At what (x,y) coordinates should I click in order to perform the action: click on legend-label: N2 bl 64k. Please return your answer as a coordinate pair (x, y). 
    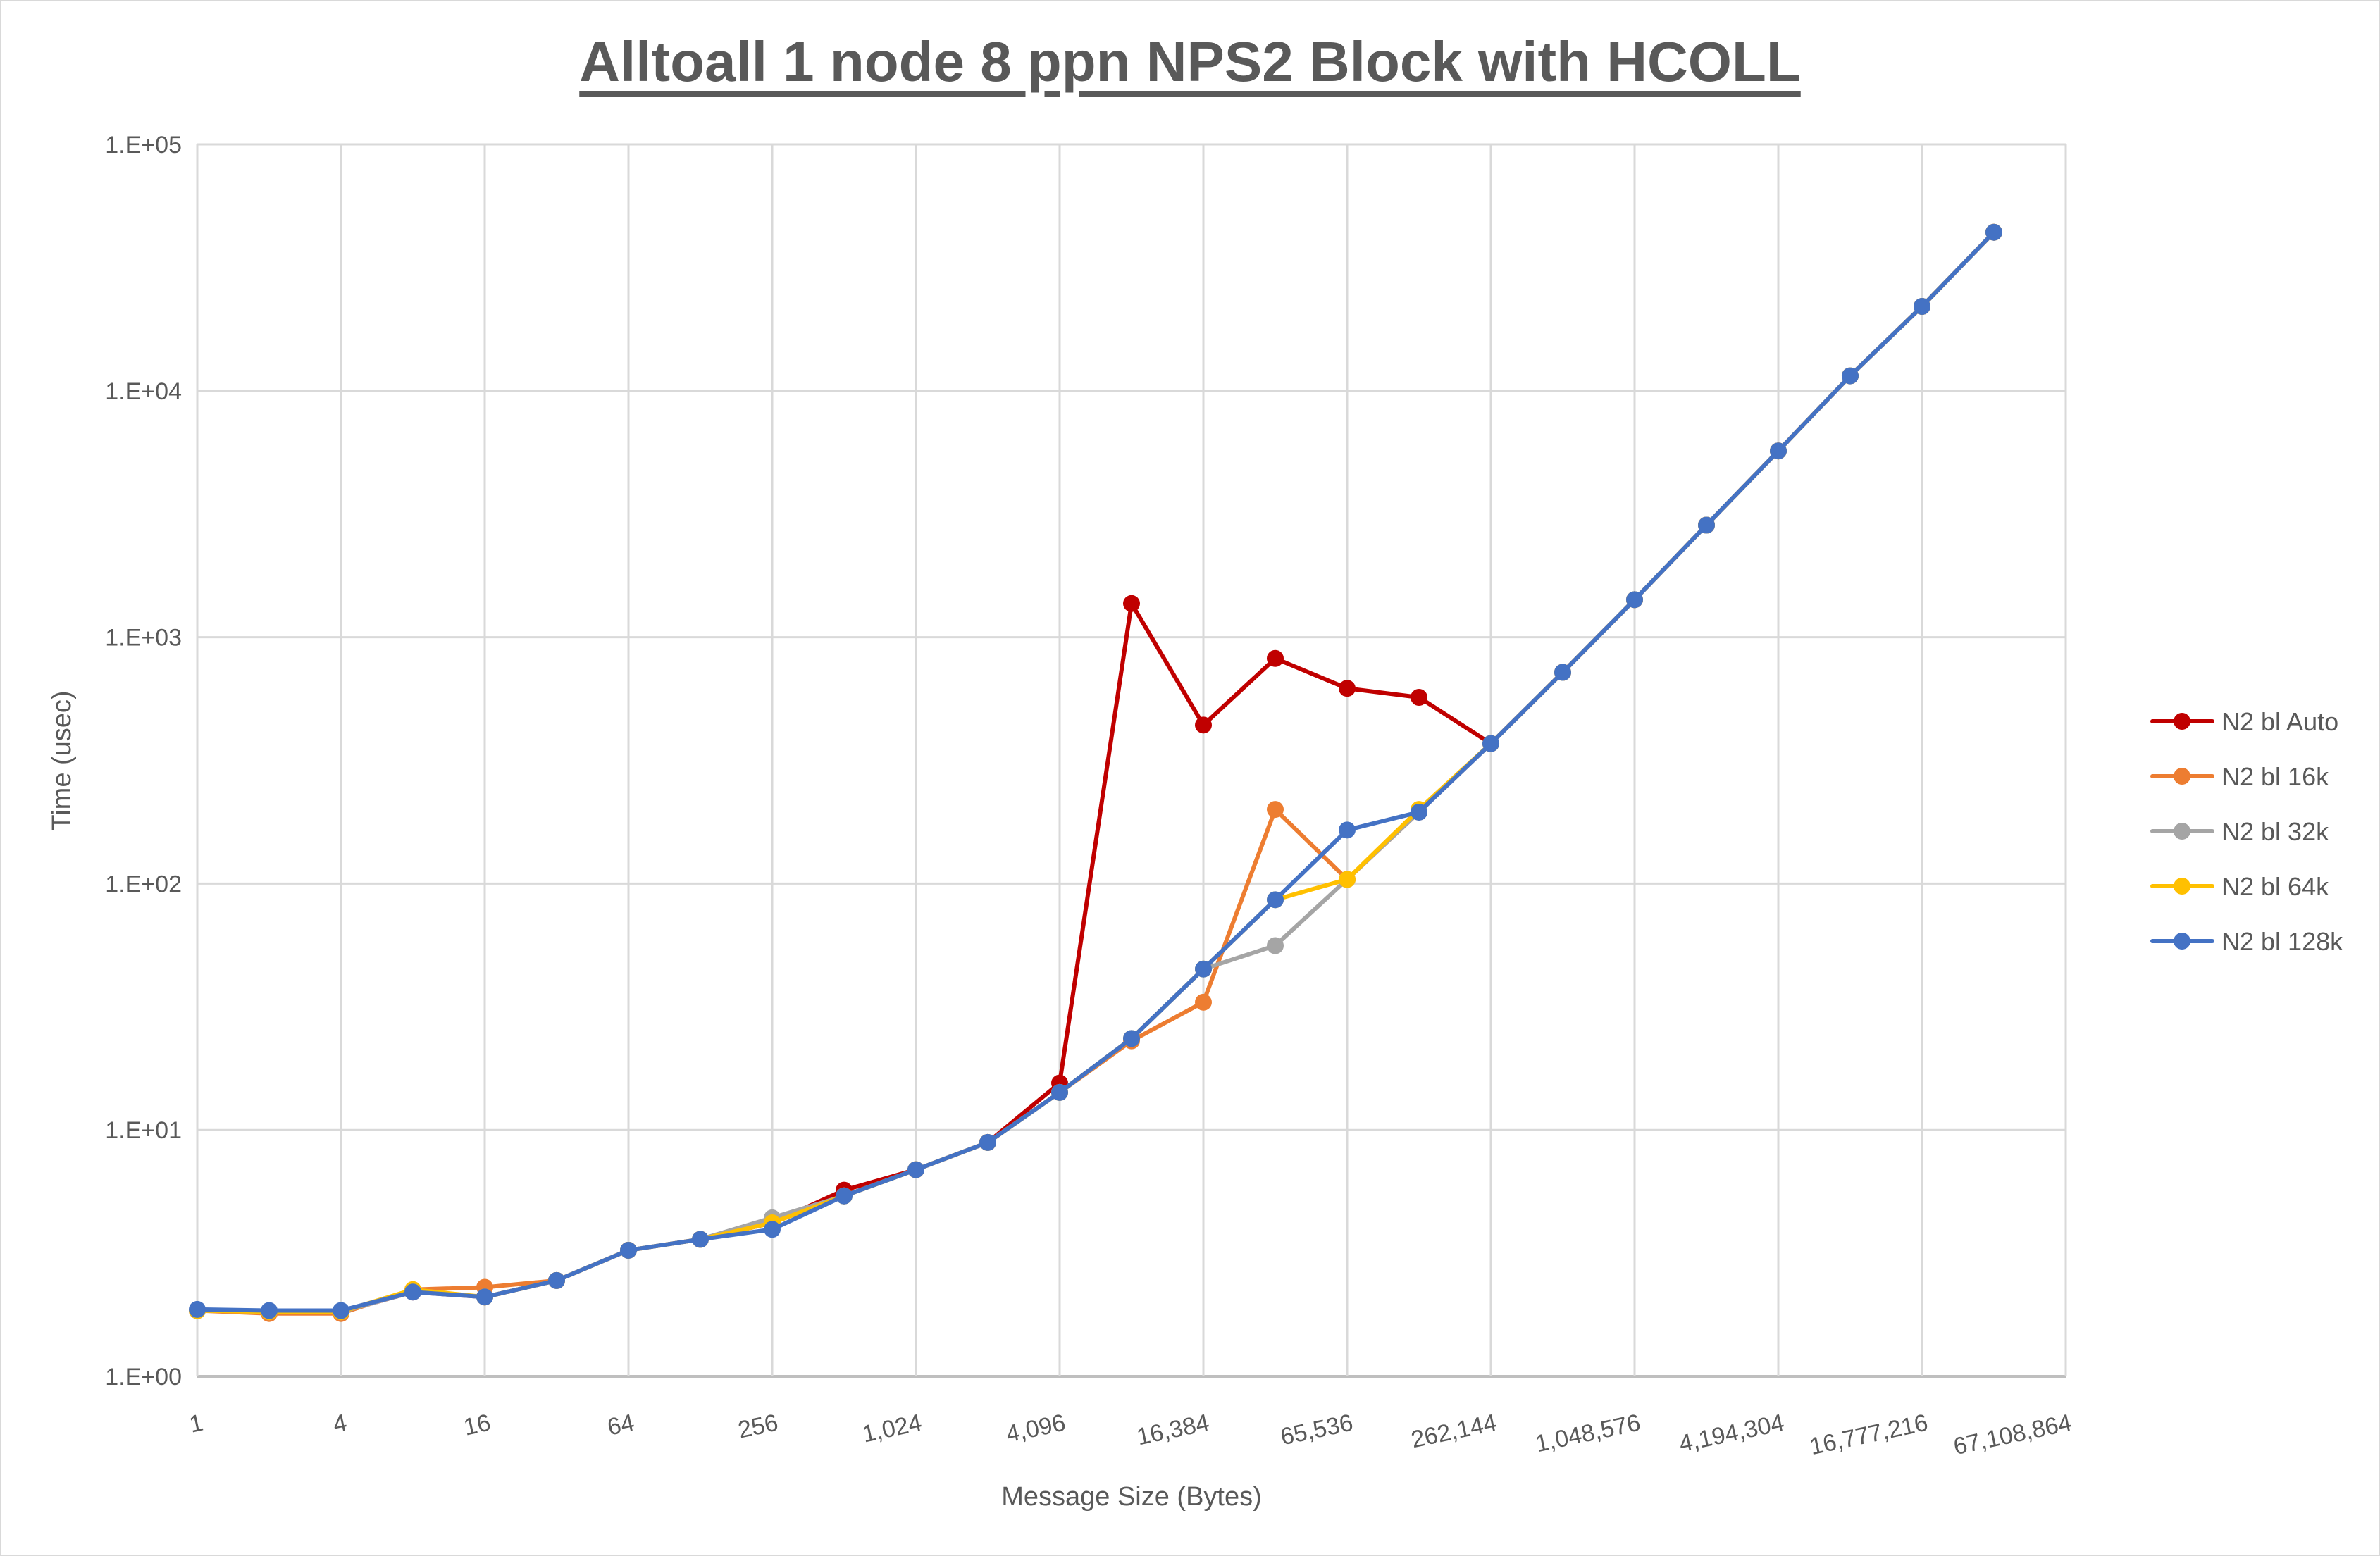
    Looking at the image, I should click on (2275, 886).